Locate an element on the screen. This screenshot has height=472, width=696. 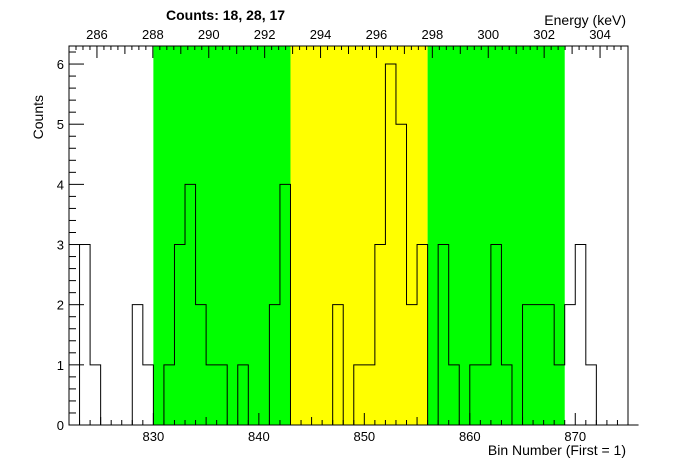
y-tick-label: 6 is located at coordinates (60, 64).